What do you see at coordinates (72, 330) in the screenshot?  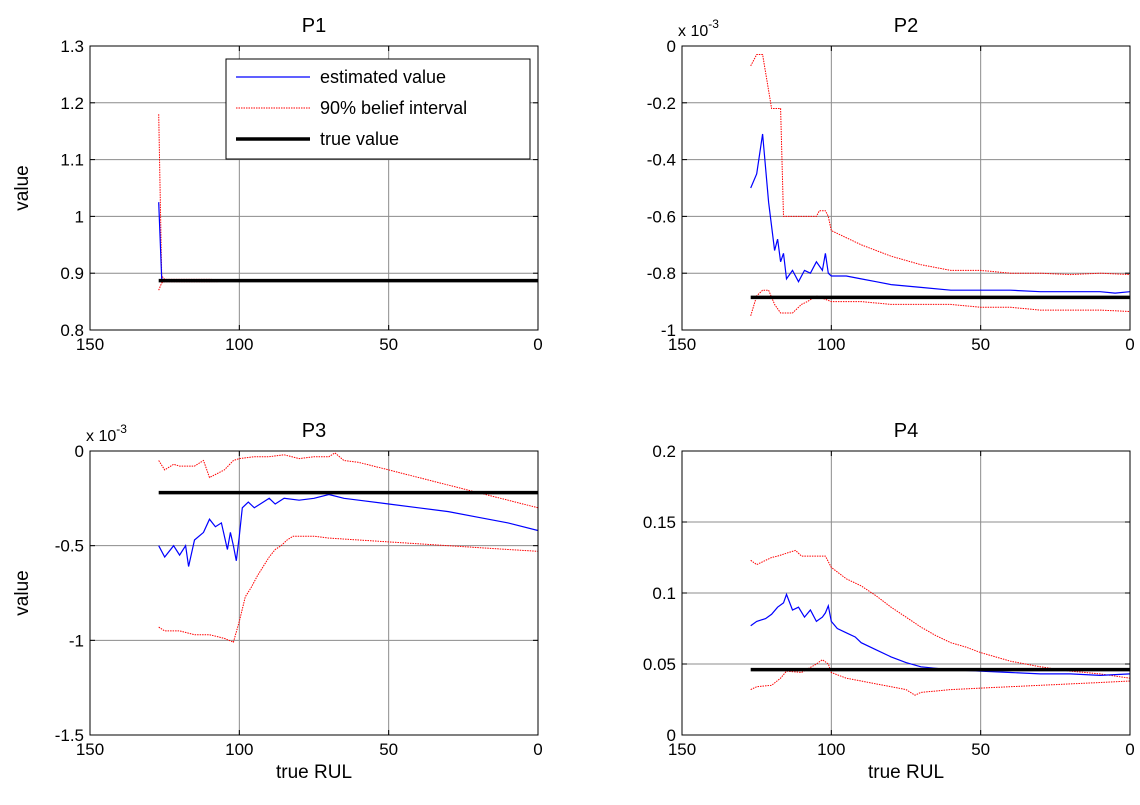 I see `y-tick-label: 0.8` at bounding box center [72, 330].